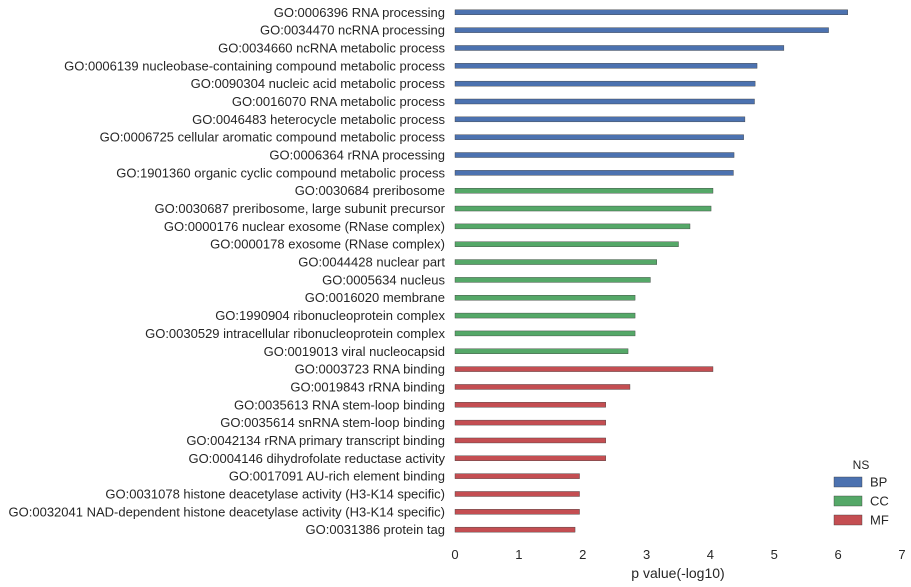  I want to click on x-tick-label: 2, so click(582, 554).